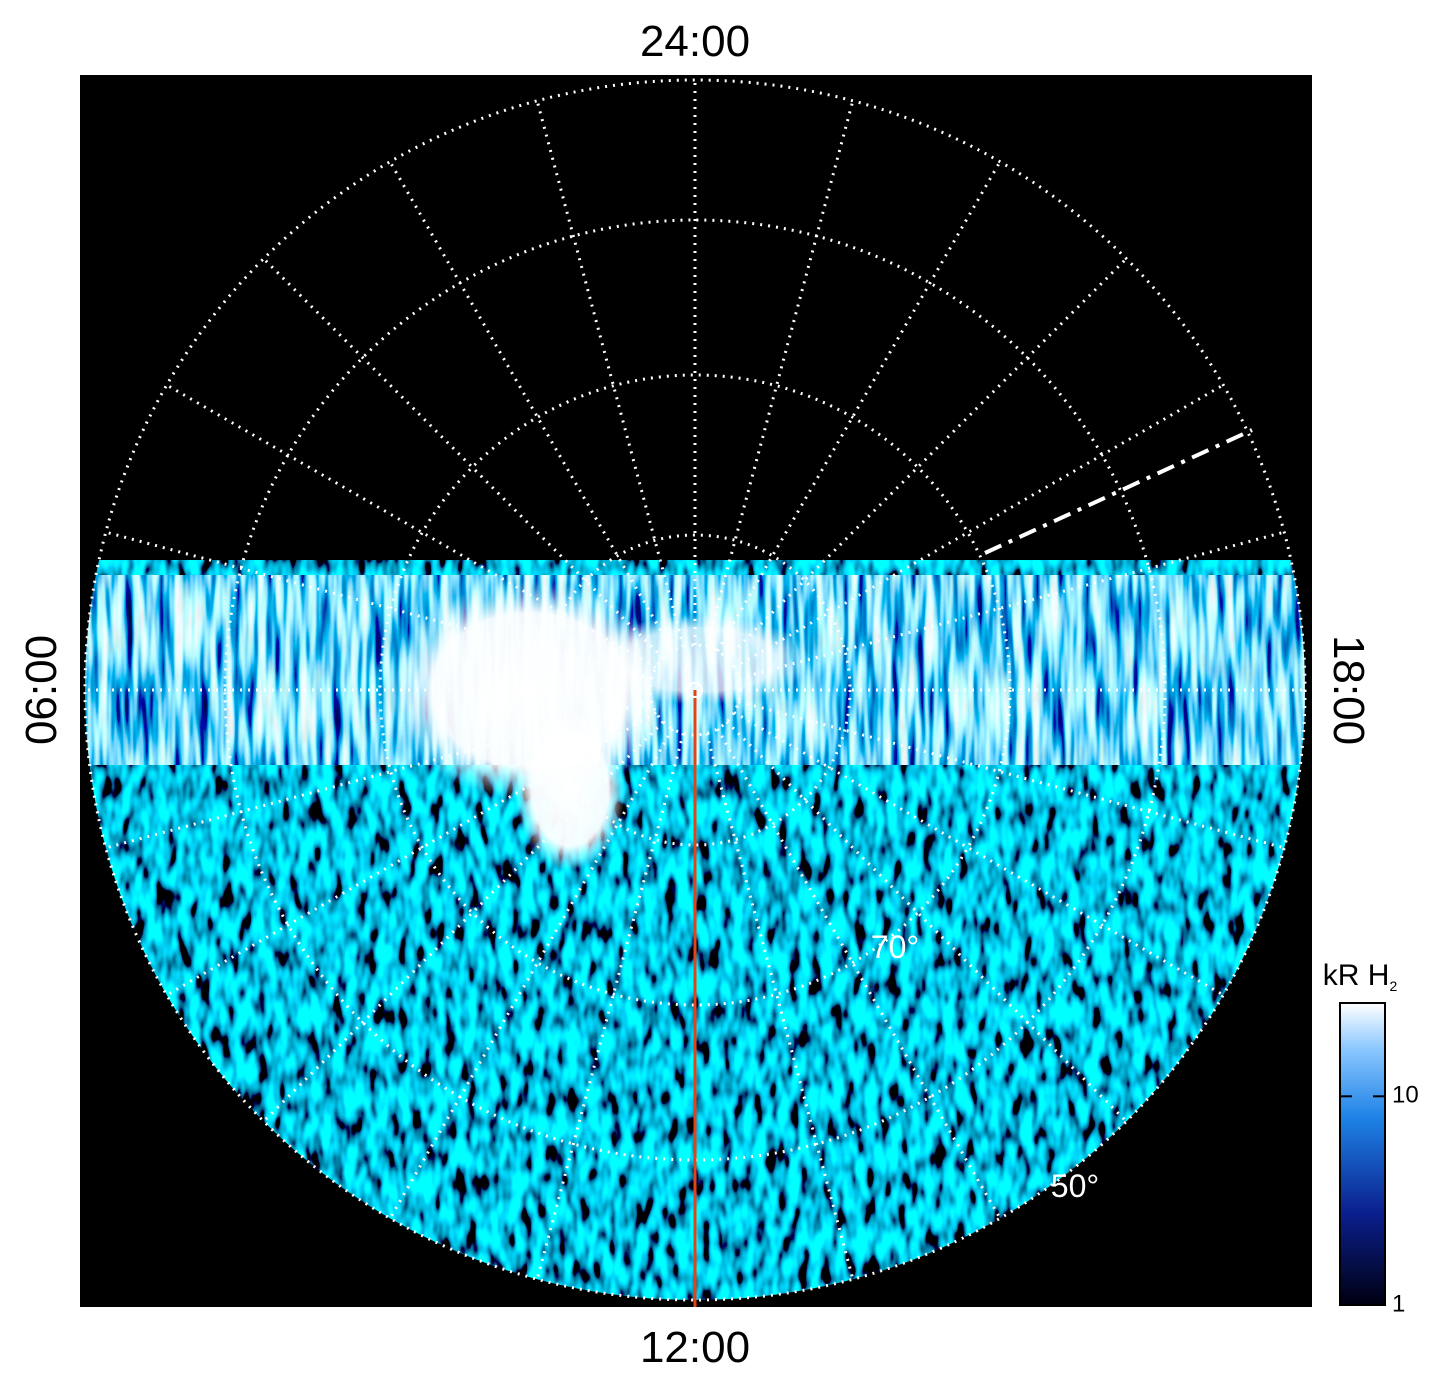 The image size is (1447, 1384). I want to click on time-label: 18:00, so click(1348, 690).